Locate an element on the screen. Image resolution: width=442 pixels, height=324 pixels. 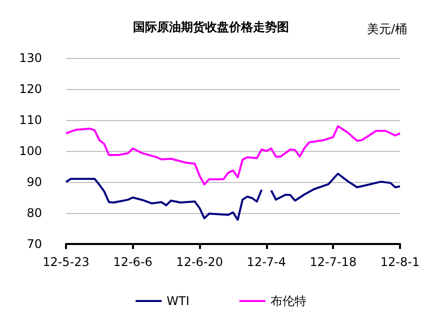
y-tick-label: 100 is located at coordinates (30, 151).